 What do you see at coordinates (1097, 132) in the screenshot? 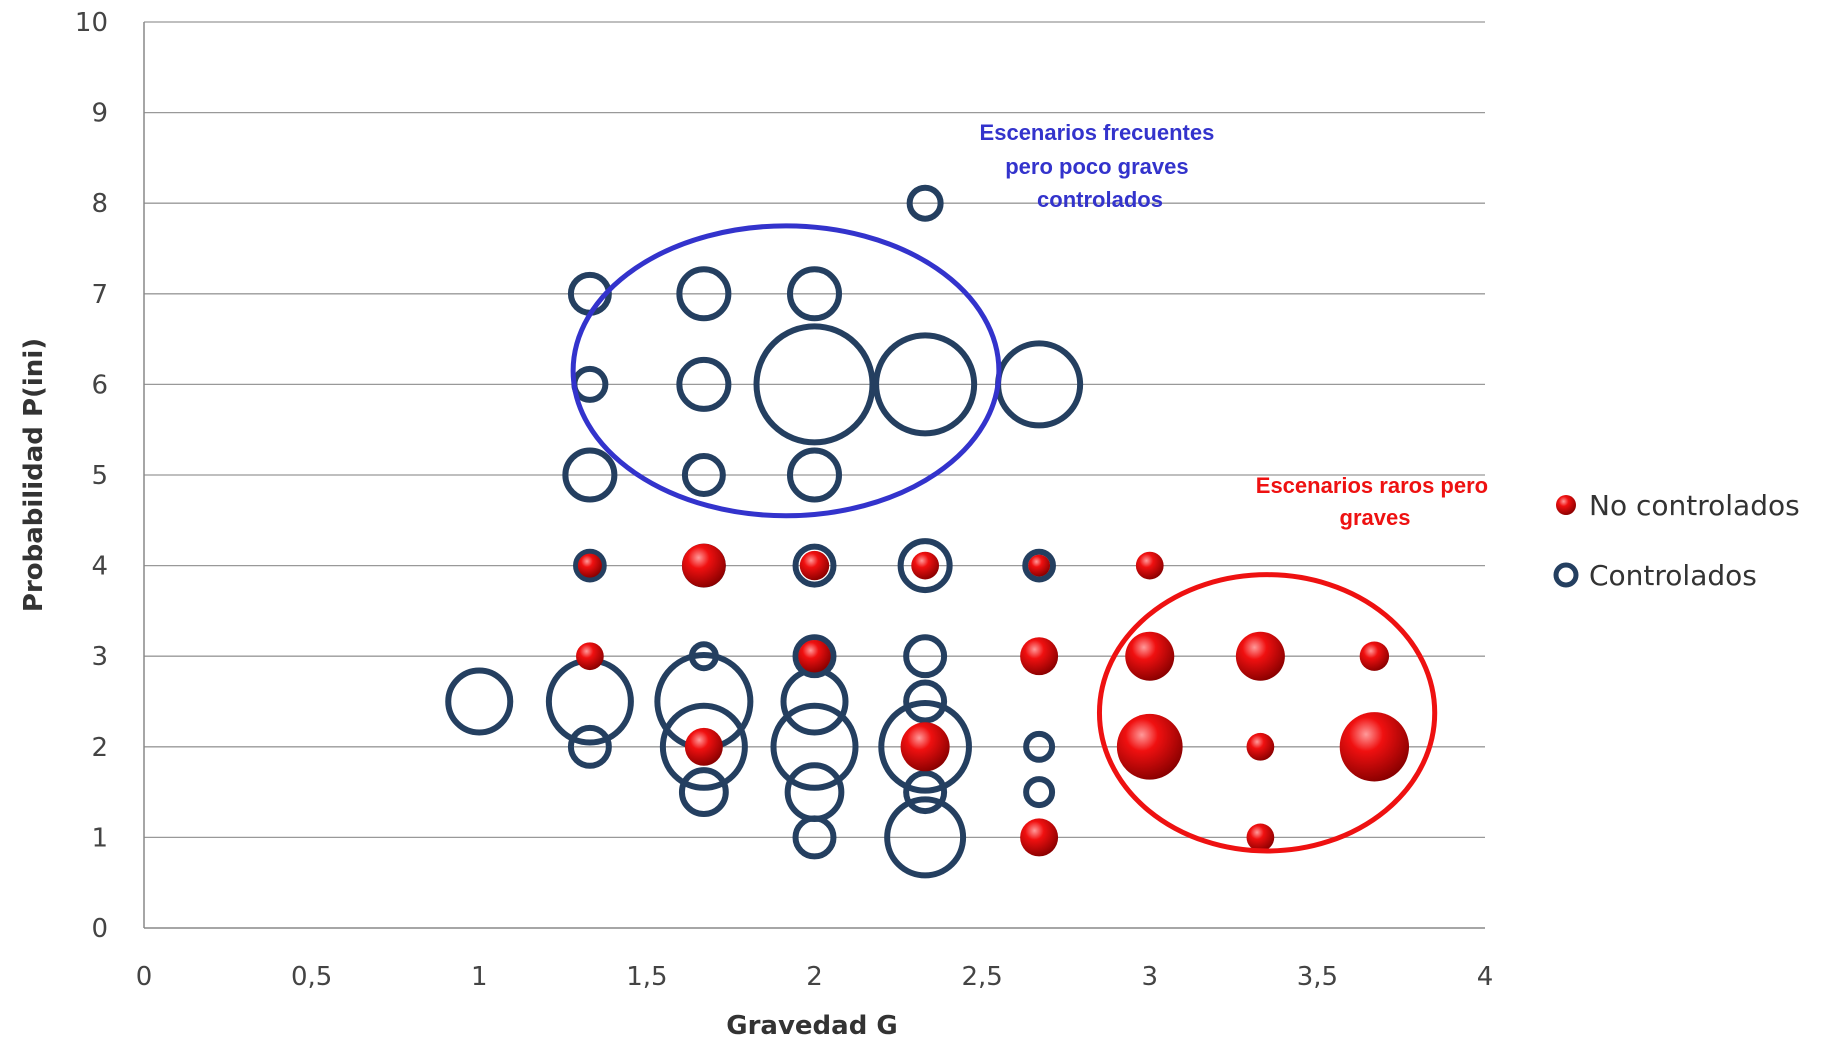
I see `annotation-frequent-line1: Escenarios frecuentes` at bounding box center [1097, 132].